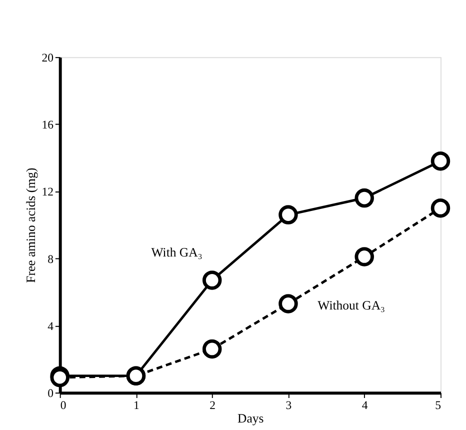 The image size is (466, 430). Describe the element at coordinates (51, 393) in the screenshot. I see `y-tick-label: 0` at that location.